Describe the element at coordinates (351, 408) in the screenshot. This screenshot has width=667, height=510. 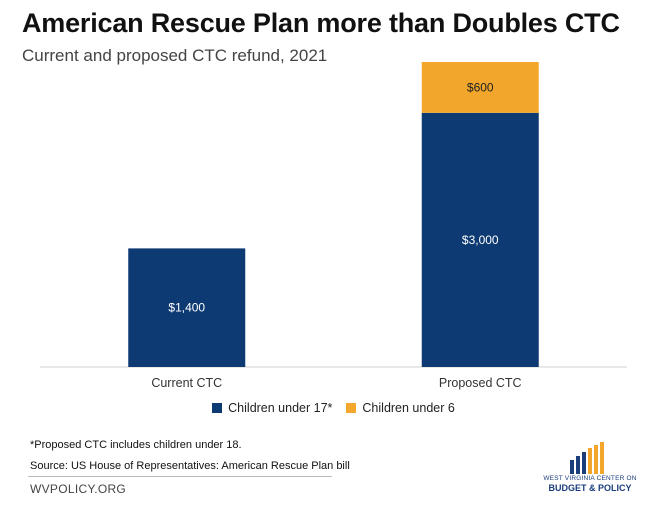
I see `legend-swatch-under6` at that location.